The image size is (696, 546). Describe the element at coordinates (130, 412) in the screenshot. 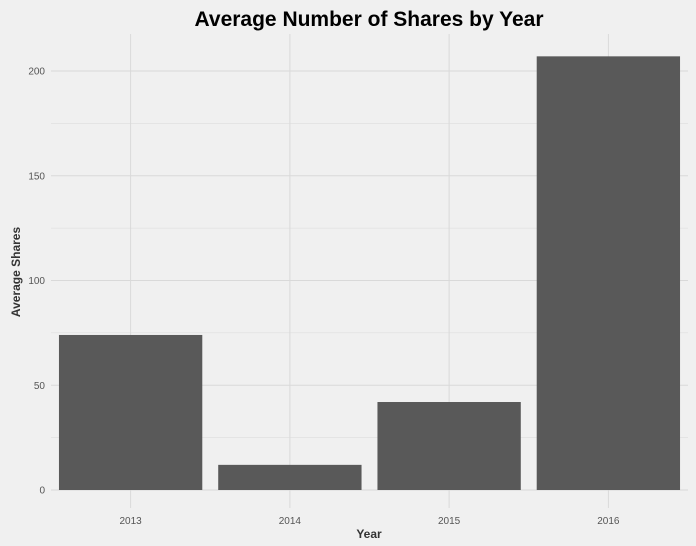

I see `bar-2013` at that location.